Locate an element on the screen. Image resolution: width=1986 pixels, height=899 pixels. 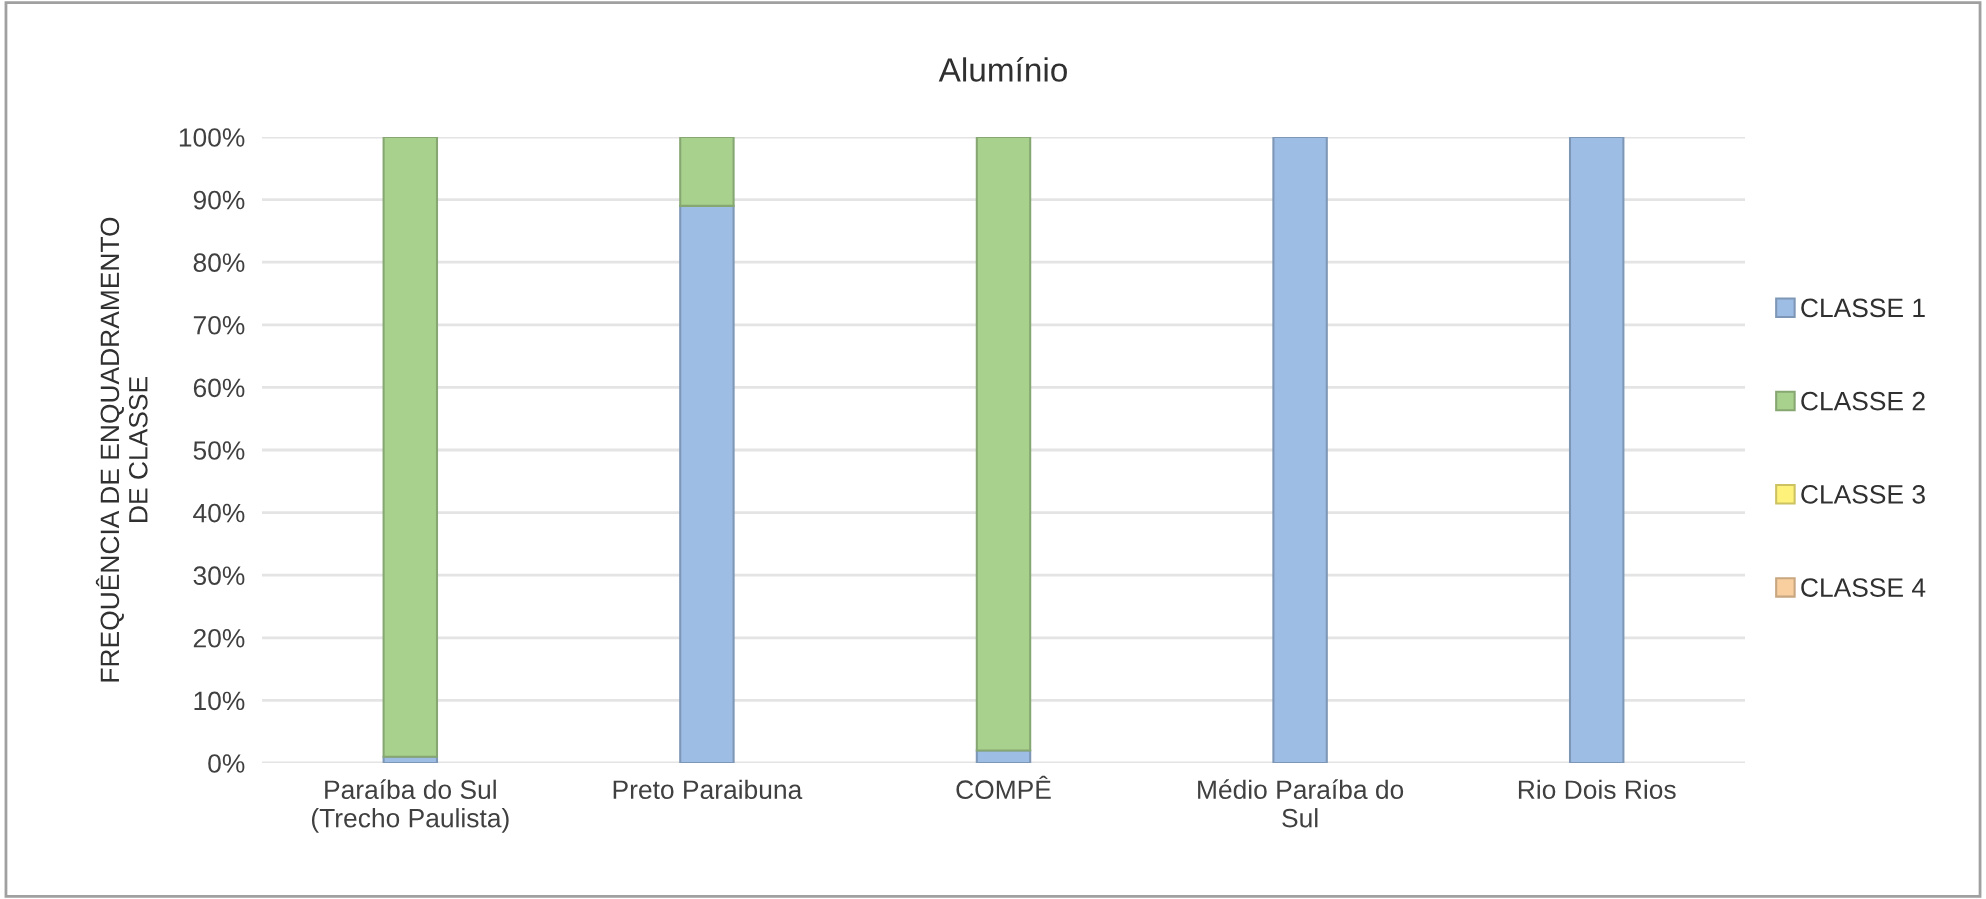
legend-label: CLASSE 1 is located at coordinates (1863, 308).